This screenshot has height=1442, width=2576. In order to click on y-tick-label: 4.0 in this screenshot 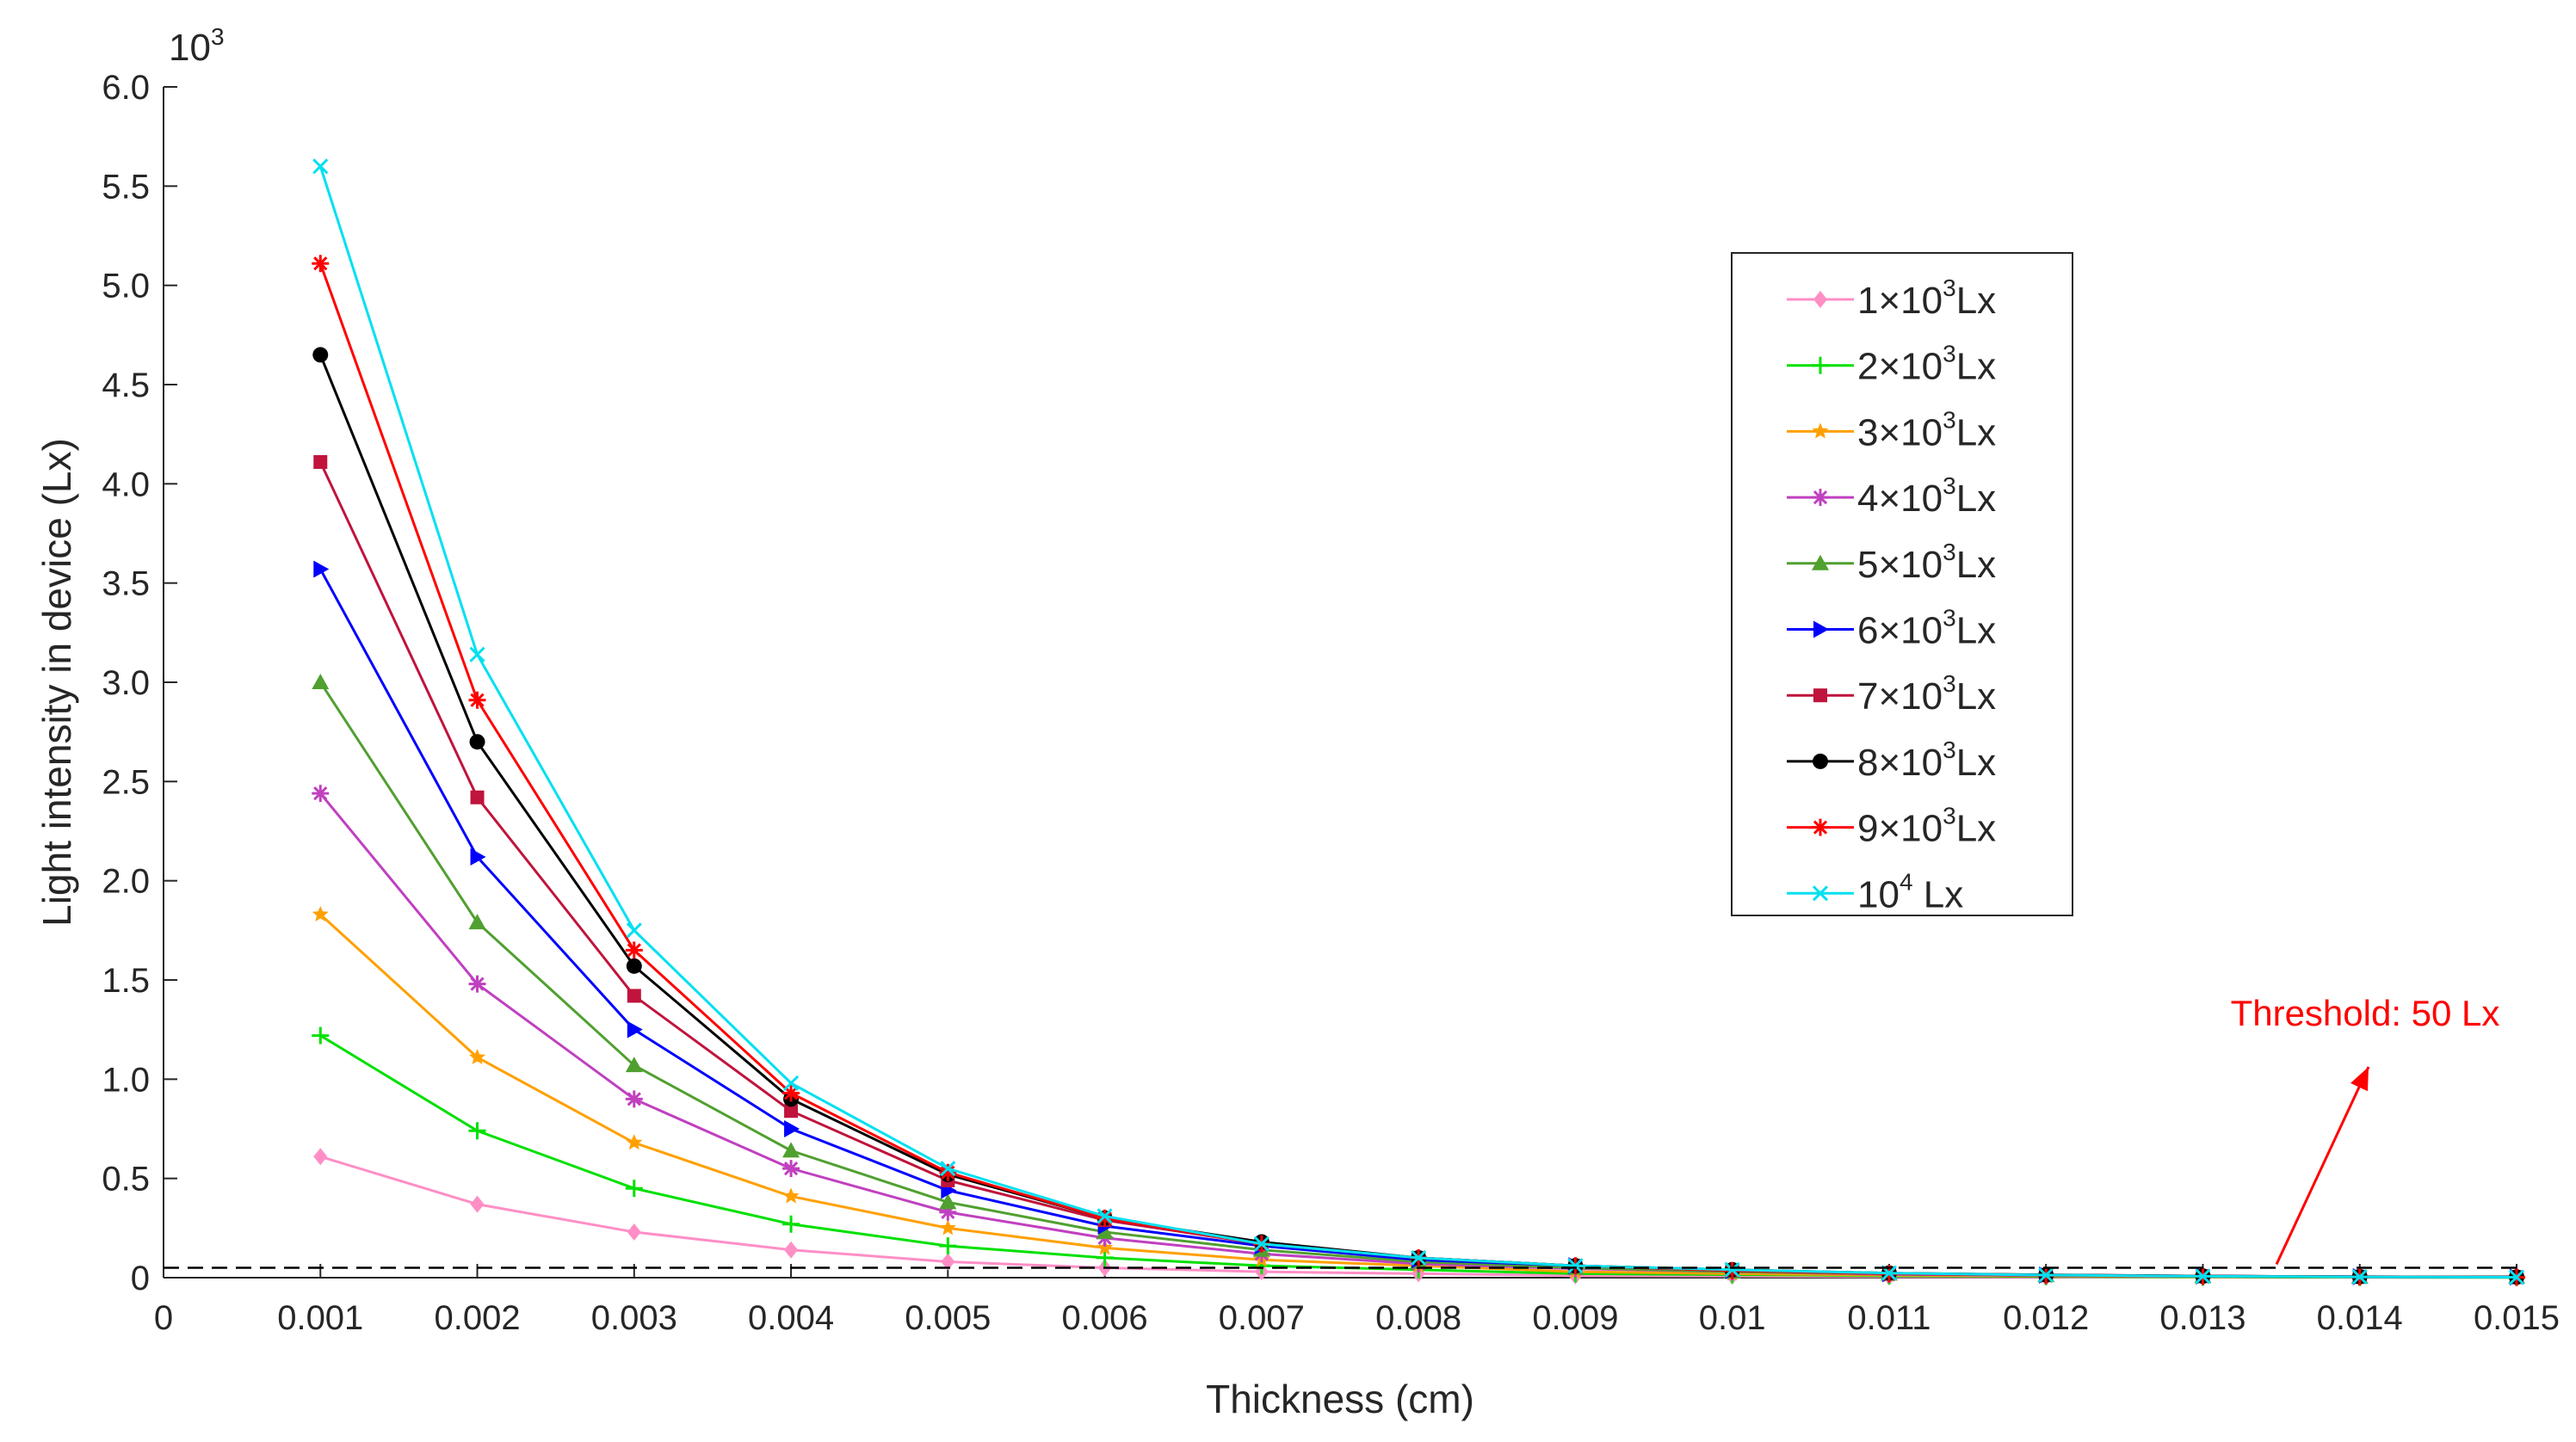, I will do `click(126, 484)`.